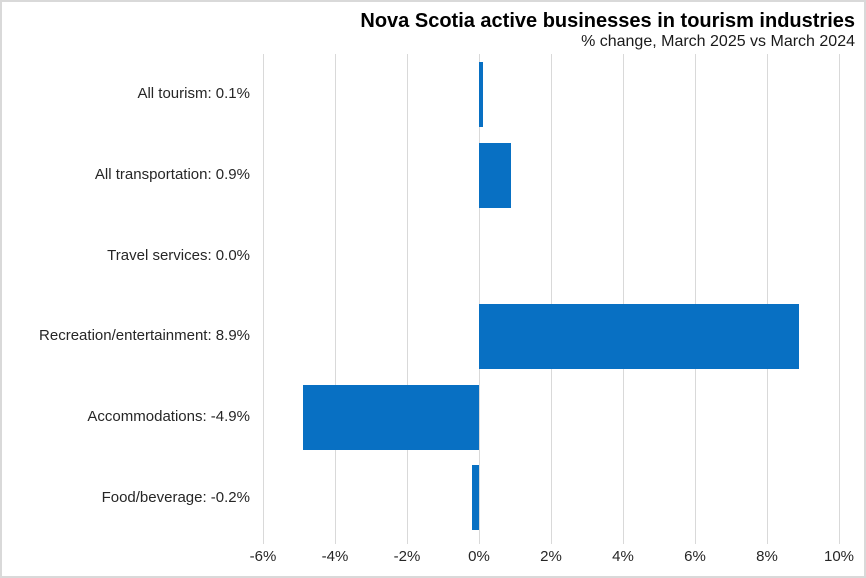  What do you see at coordinates (144, 335) in the screenshot?
I see `category-label-recreation-entertainment: Recreation/entertainment: 8.9%` at bounding box center [144, 335].